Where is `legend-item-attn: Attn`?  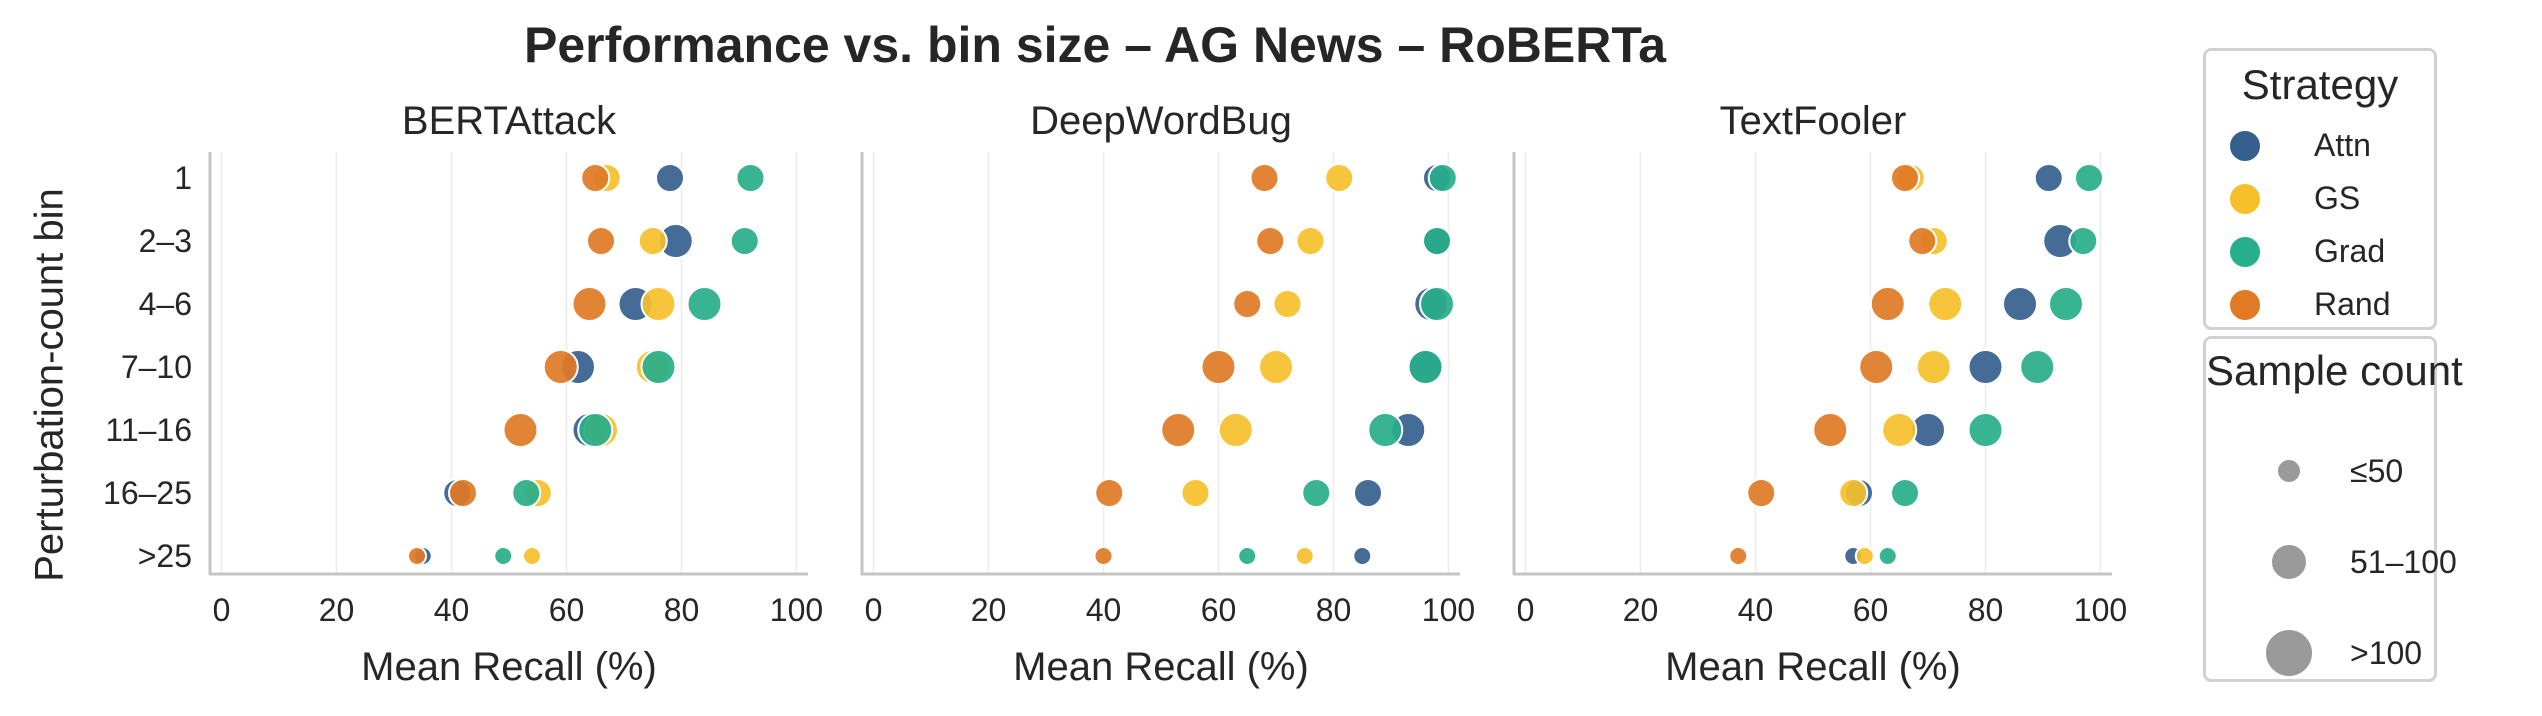
legend-item-attn: Attn is located at coordinates (2320, 145).